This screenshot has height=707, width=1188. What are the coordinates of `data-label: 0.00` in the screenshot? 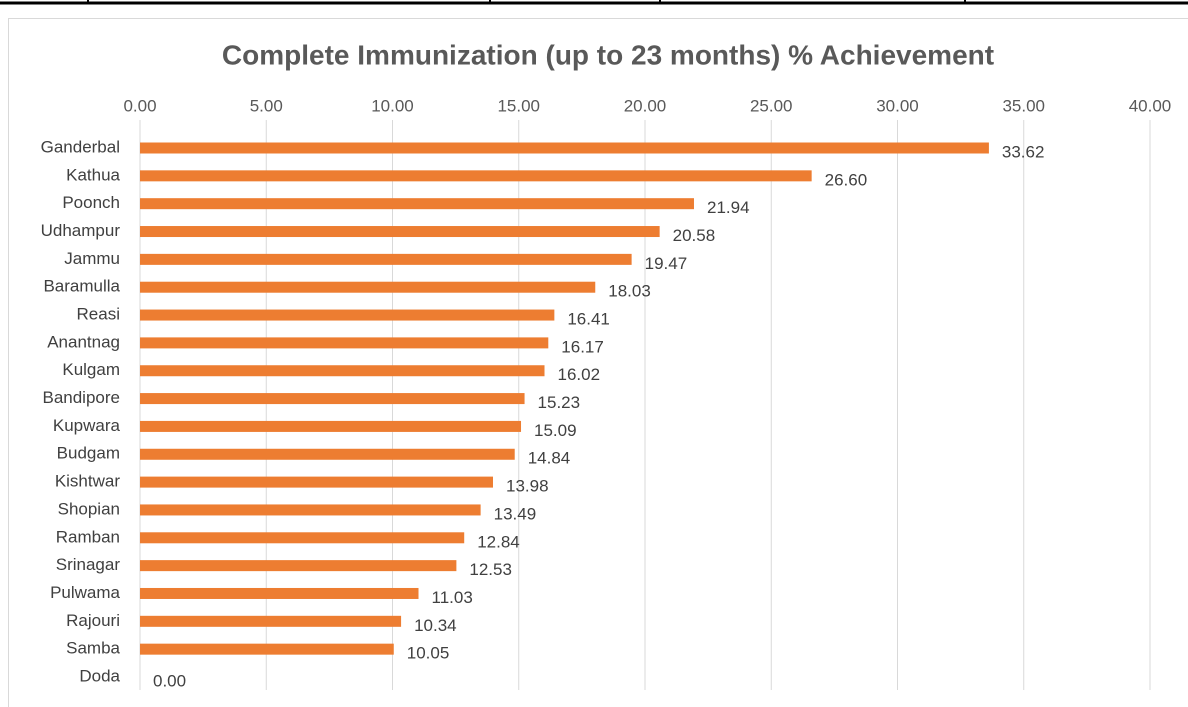 It's located at (169, 680).